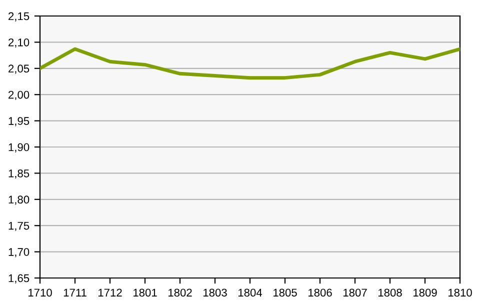 Image resolution: width=491 pixels, height=302 pixels. I want to click on x-tick-label: 1803, so click(215, 292).